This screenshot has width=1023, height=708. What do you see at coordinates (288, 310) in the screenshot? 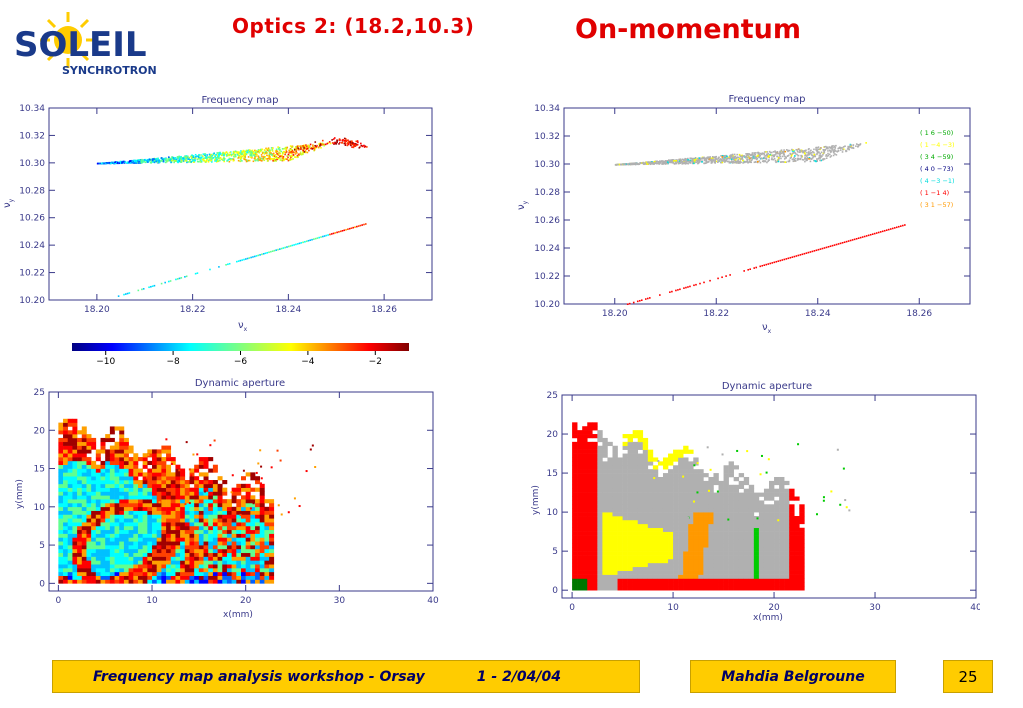
I see `x-tick-label: 18.24` at bounding box center [288, 310].